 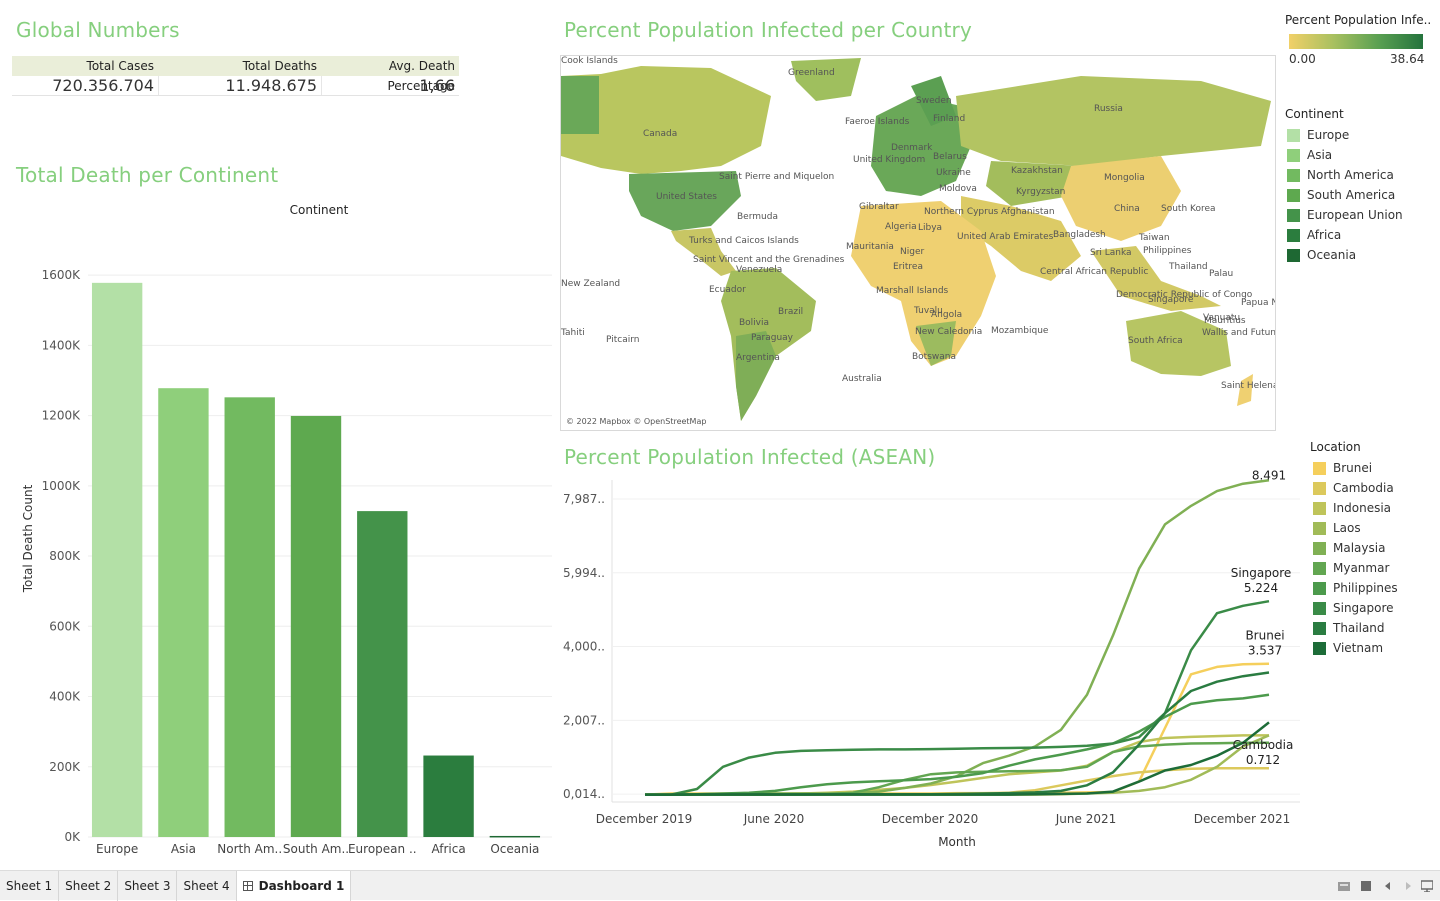 I want to click on map-label-singapore: Singapore, so click(x=1171, y=300).